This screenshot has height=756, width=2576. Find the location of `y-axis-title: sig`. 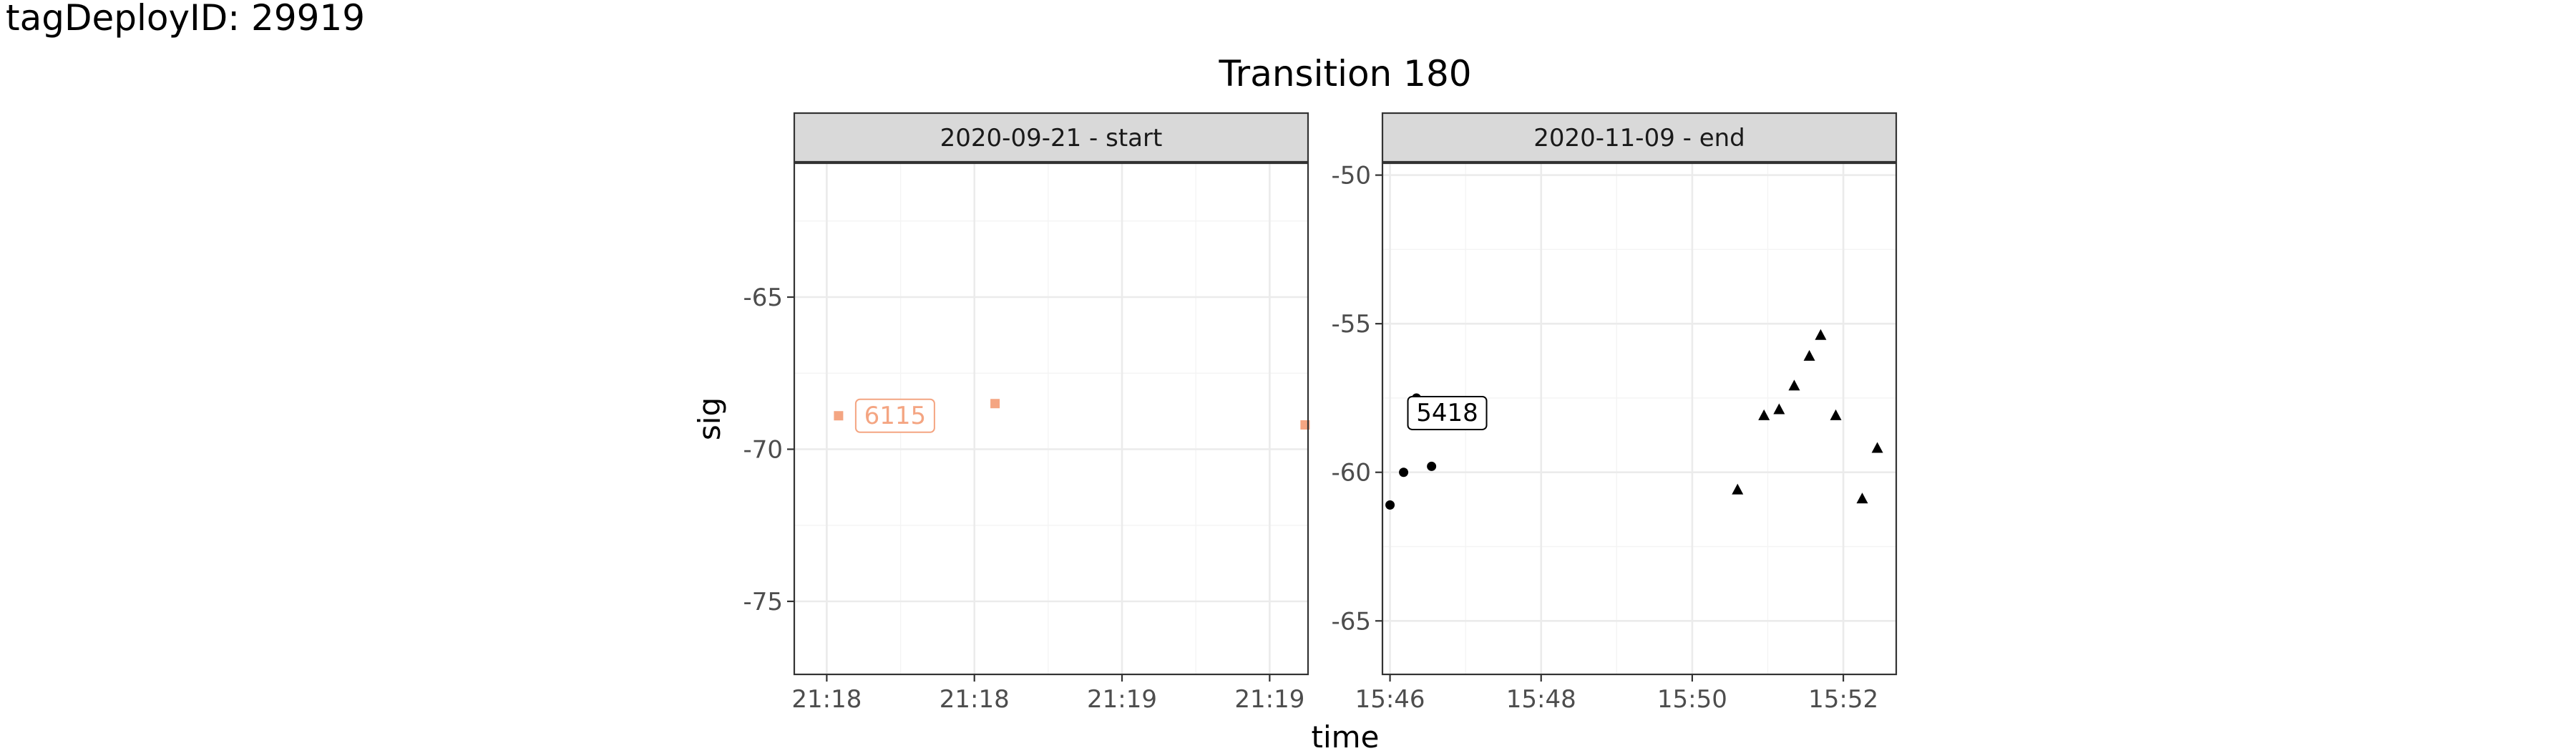

y-axis-title: sig is located at coordinates (709, 418).